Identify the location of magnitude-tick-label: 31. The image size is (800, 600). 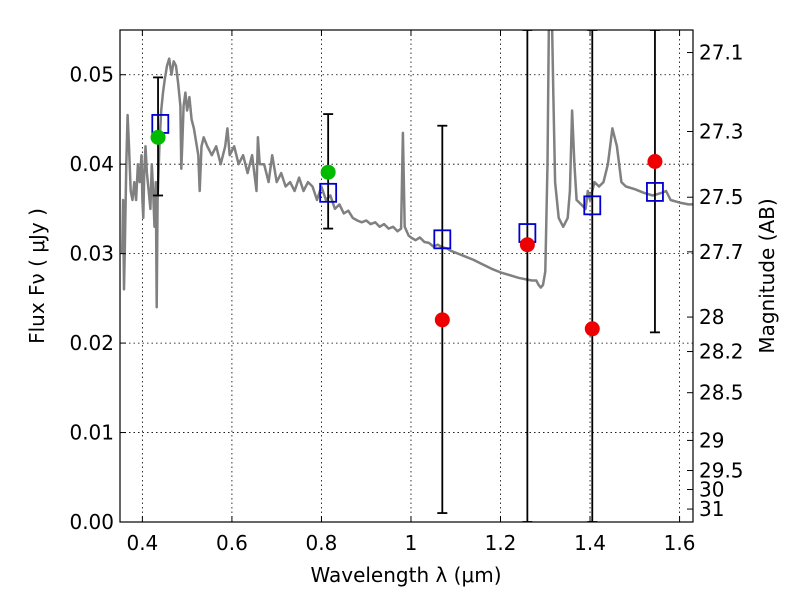
(711, 509).